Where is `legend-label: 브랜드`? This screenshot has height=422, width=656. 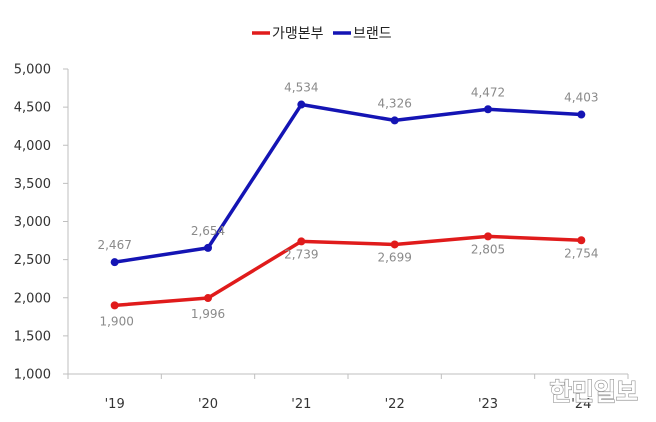
legend-label: 브랜드 is located at coordinates (372, 34).